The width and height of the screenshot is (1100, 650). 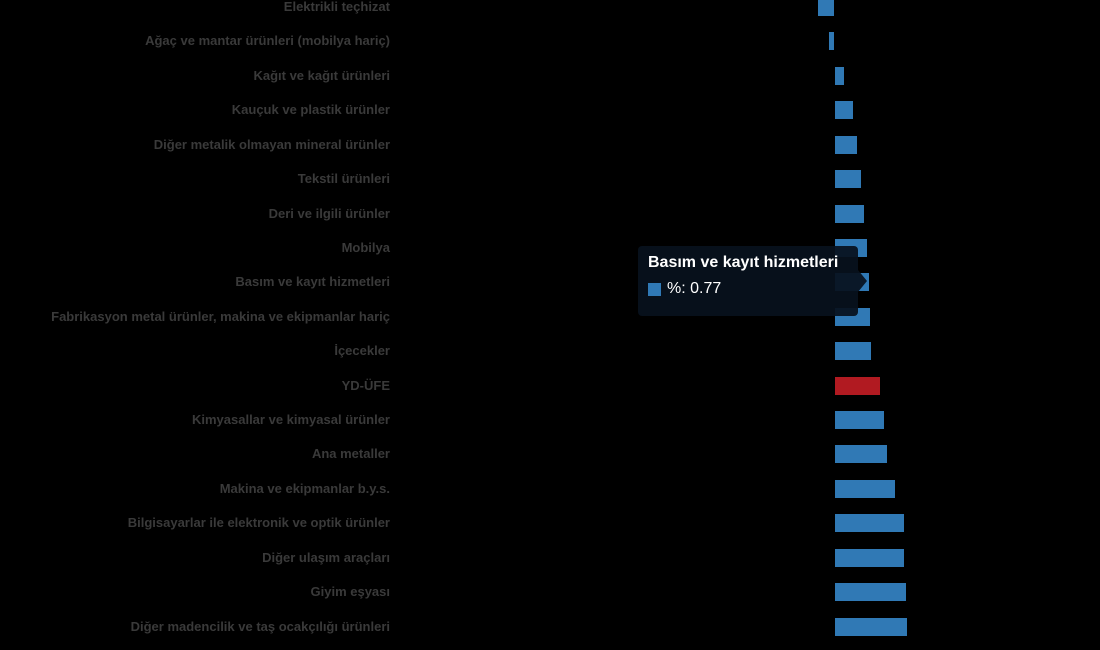 I want to click on category-label: Basım ve kayıt hizmetleri, so click(x=312, y=282).